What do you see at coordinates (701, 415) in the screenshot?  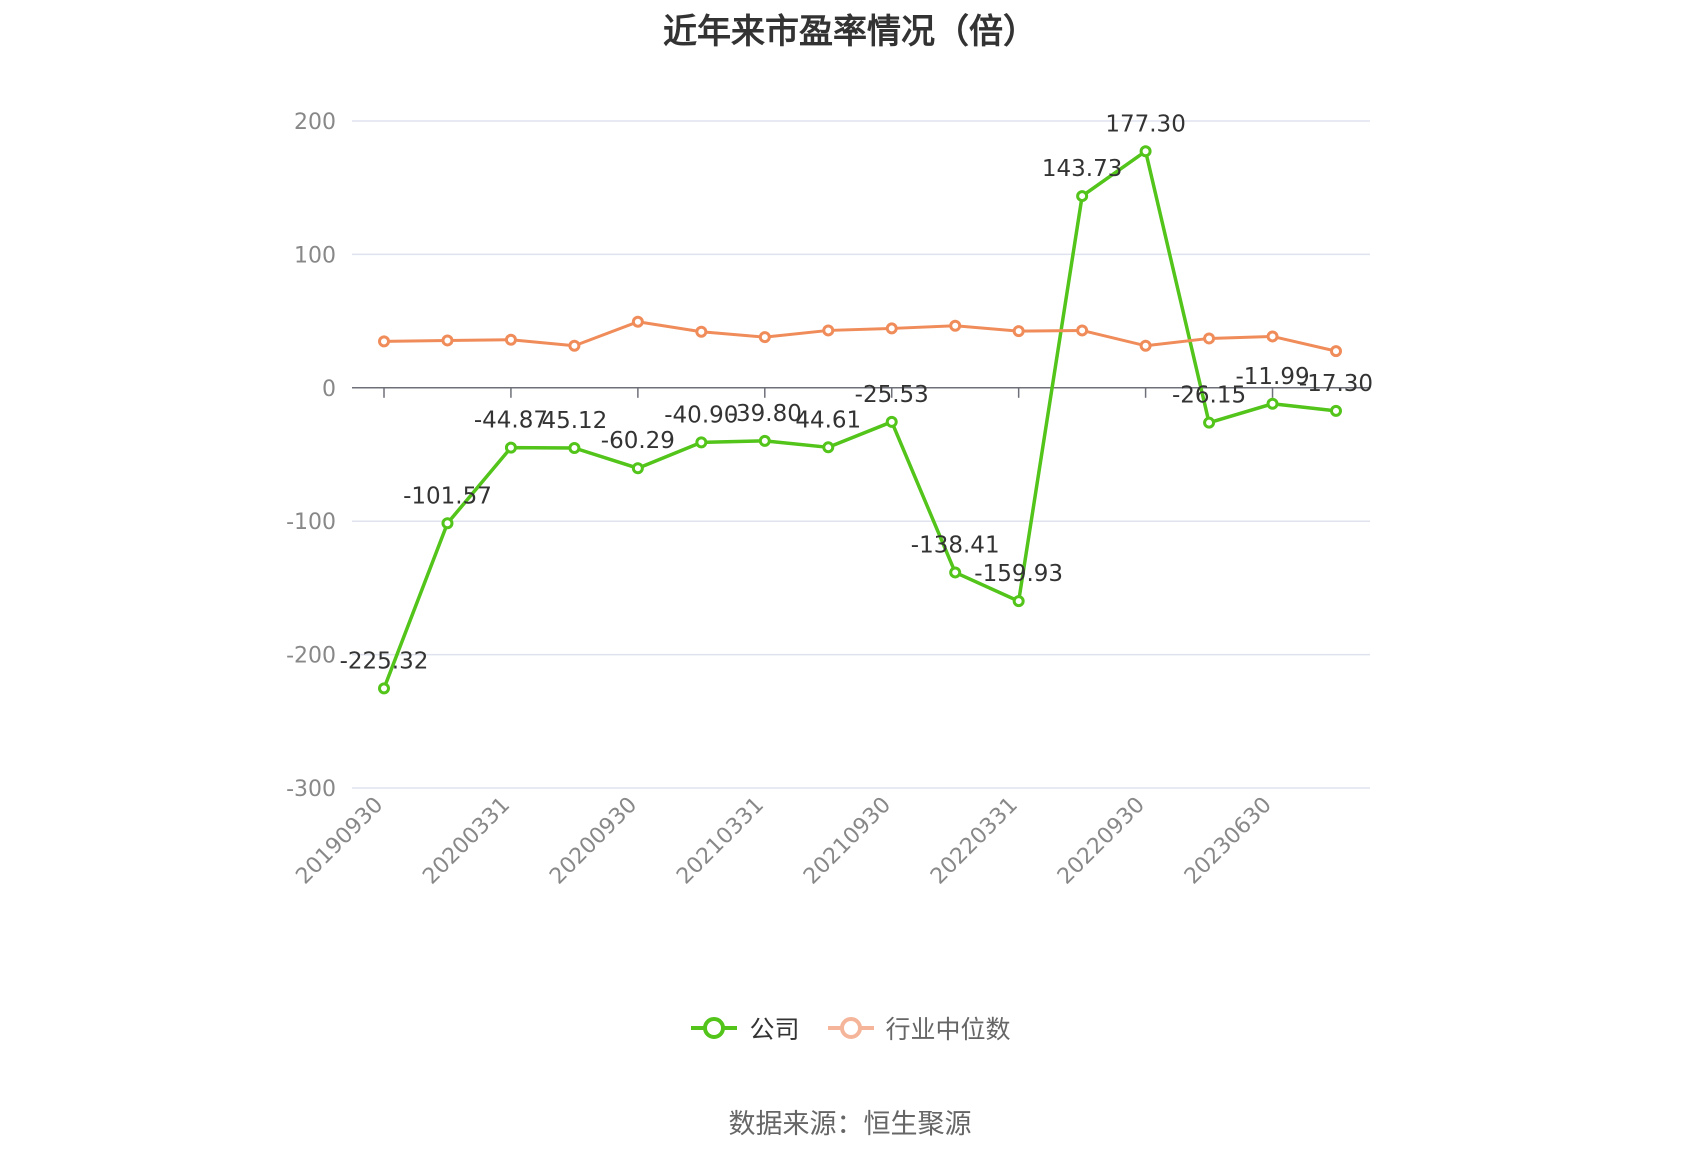 I see `data-label: -40.90` at bounding box center [701, 415].